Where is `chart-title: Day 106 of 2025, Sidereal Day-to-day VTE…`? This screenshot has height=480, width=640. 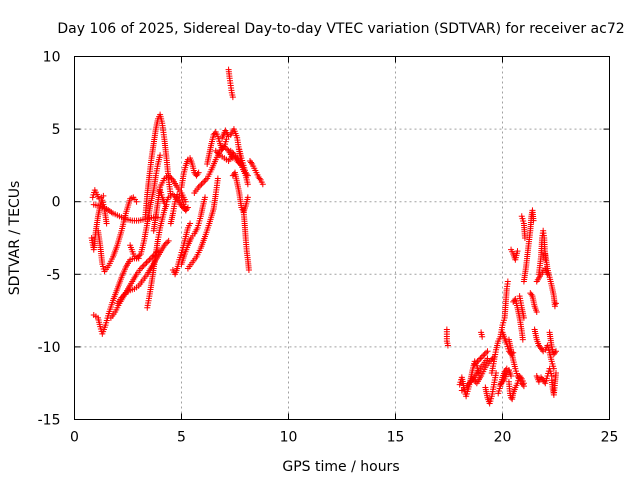
chart-title: Day 106 of 2025, Sidereal Day-to-day VTE… is located at coordinates (340, 29).